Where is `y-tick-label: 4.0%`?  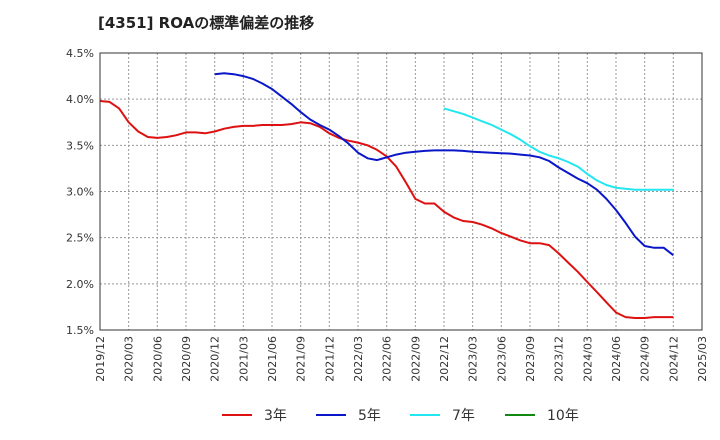 y-tick-label: 4.0% is located at coordinates (80, 99).